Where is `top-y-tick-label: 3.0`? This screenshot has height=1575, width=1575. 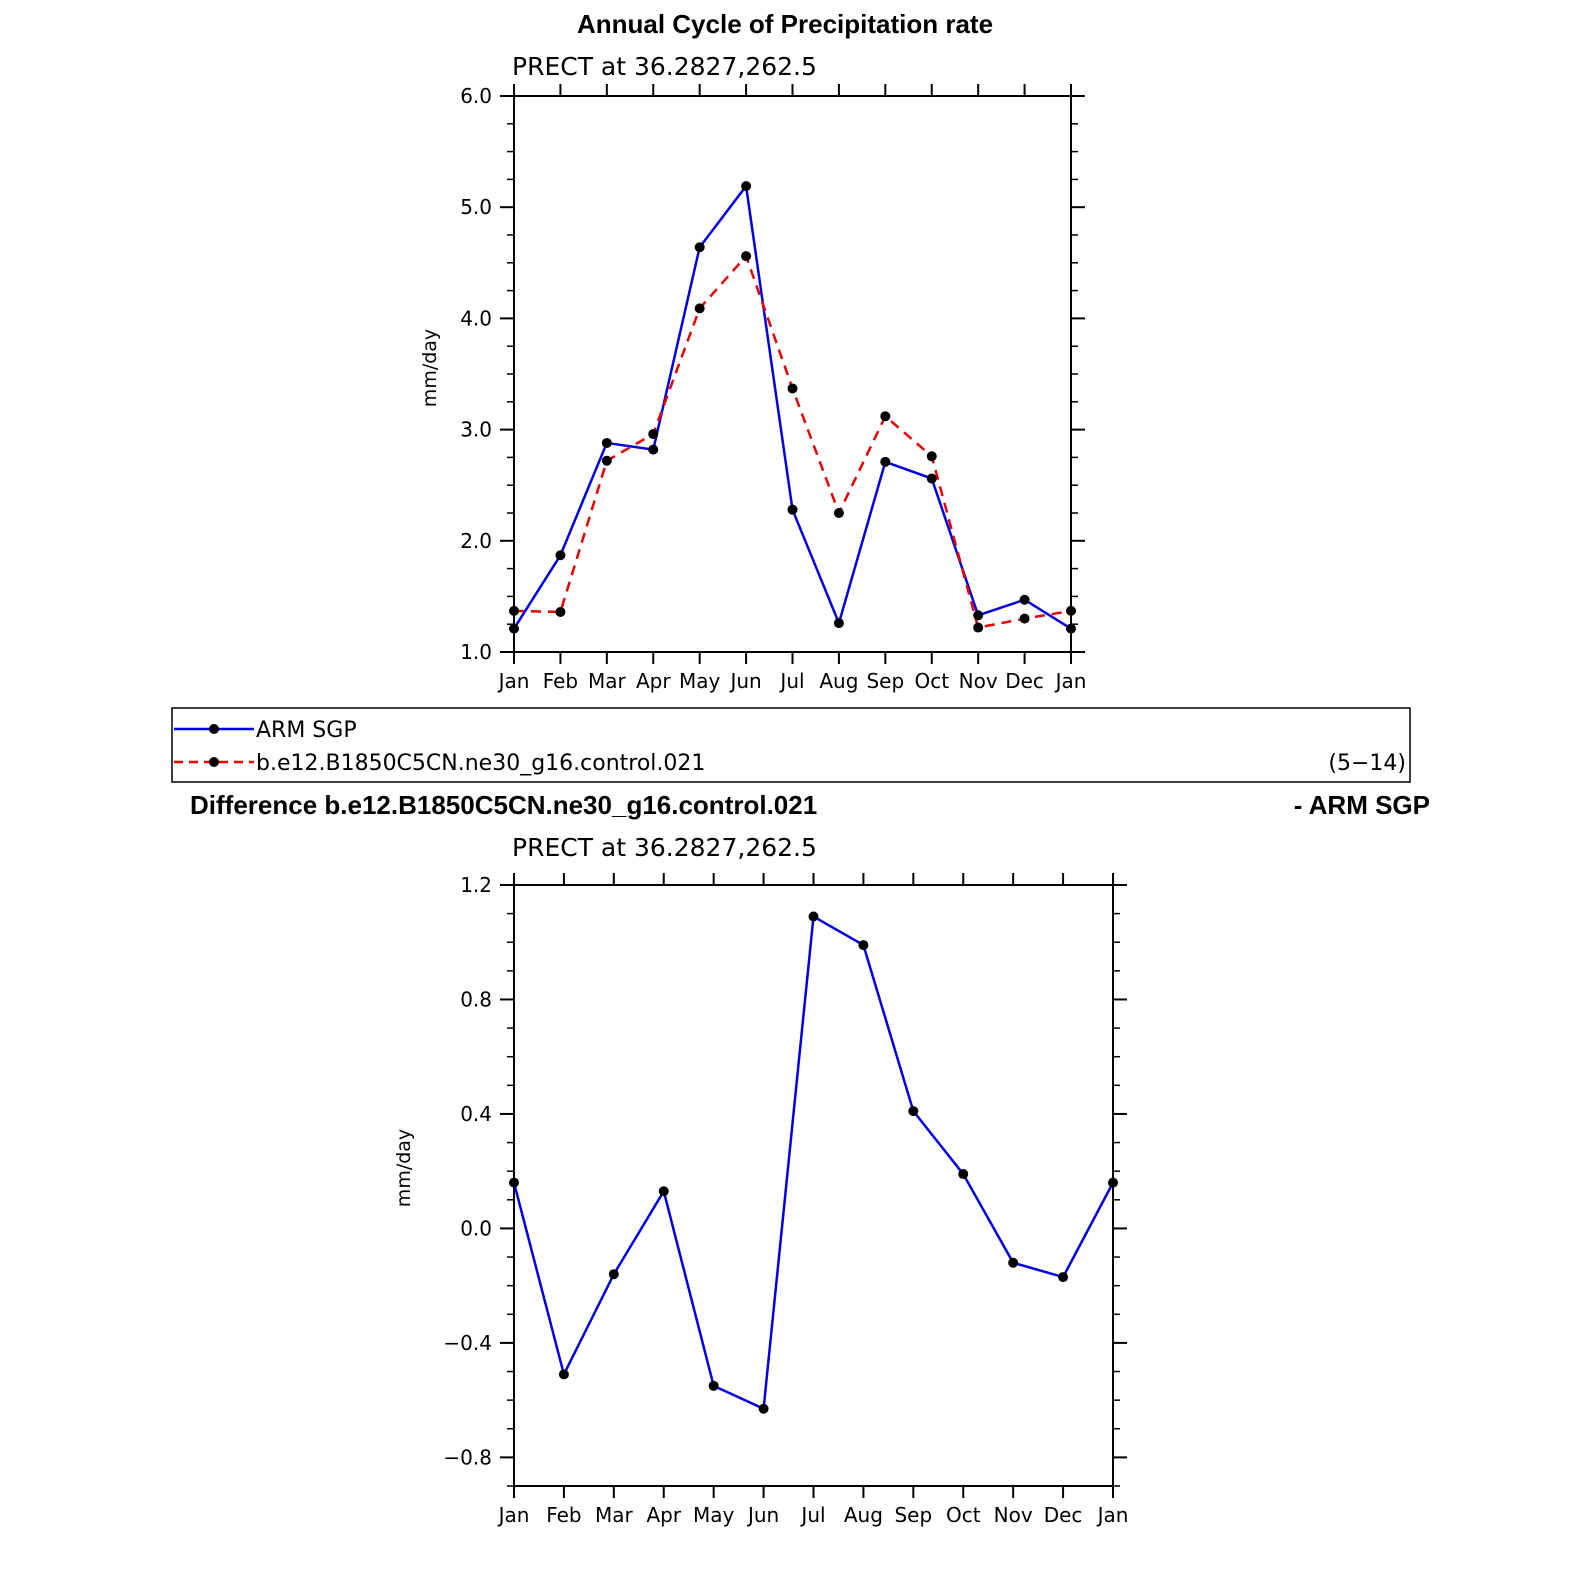 top-y-tick-label: 3.0 is located at coordinates (476, 430).